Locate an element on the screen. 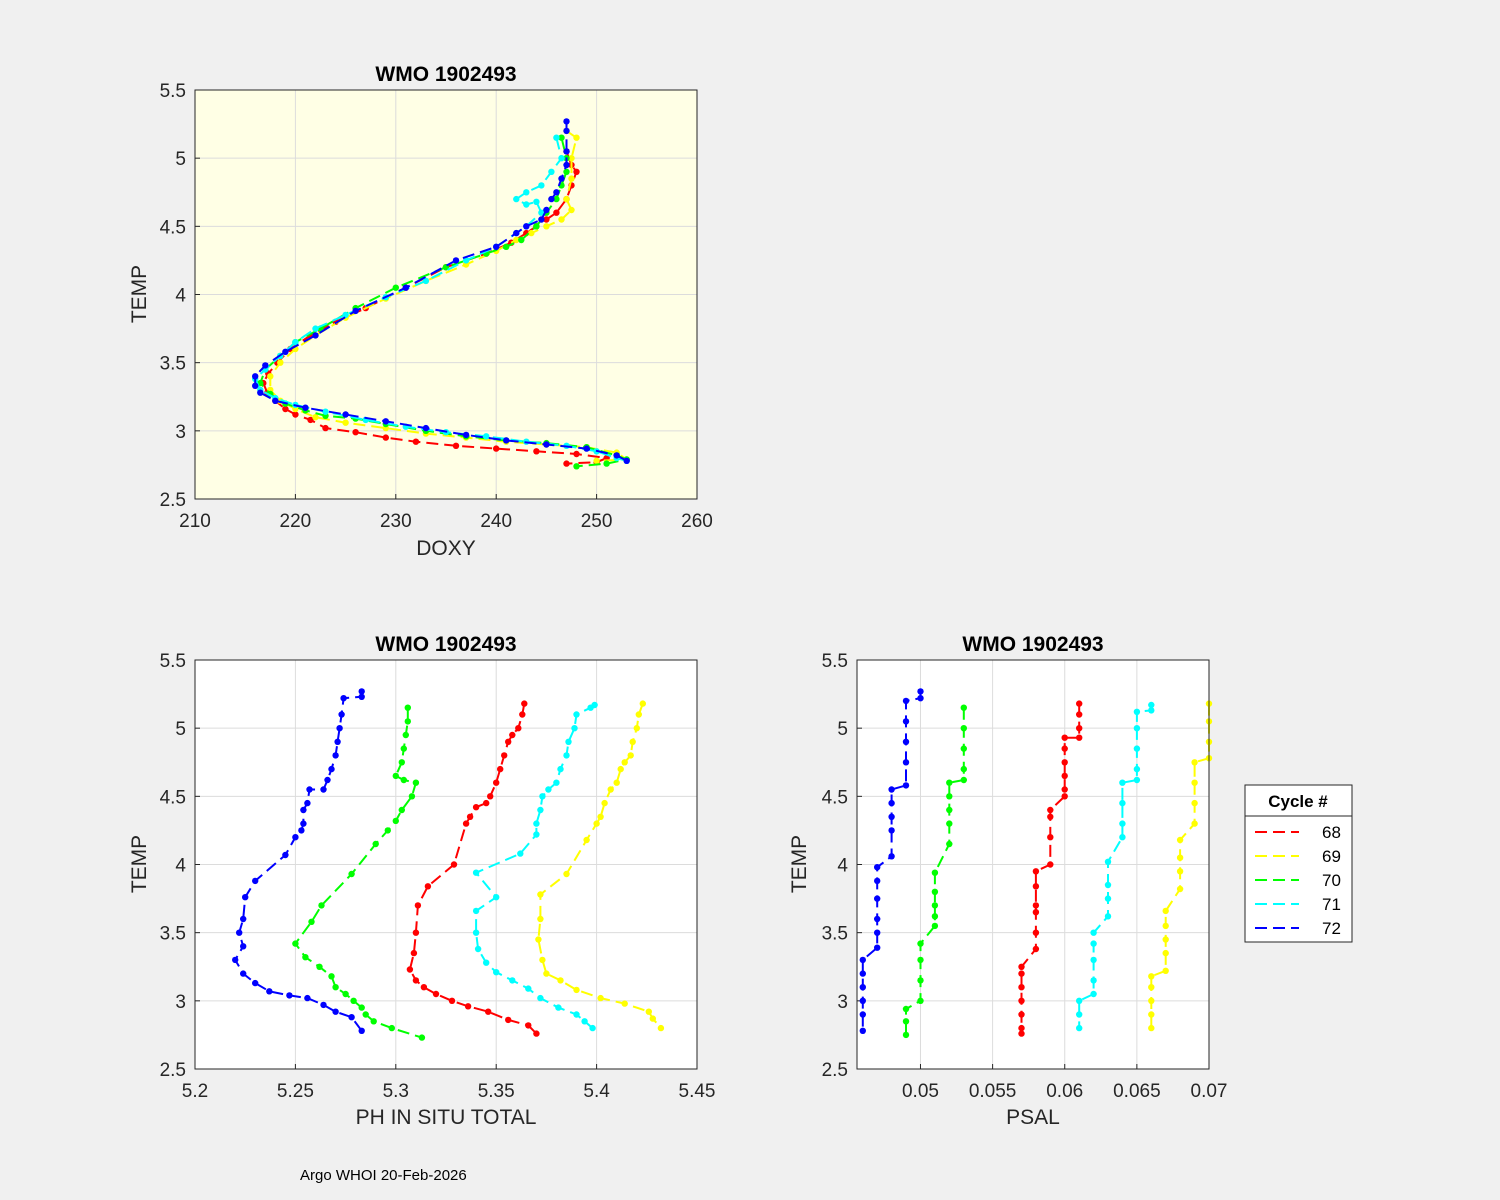 This screenshot has width=1500, height=1200. psal-y-tick-label: 5.5 is located at coordinates (835, 661).